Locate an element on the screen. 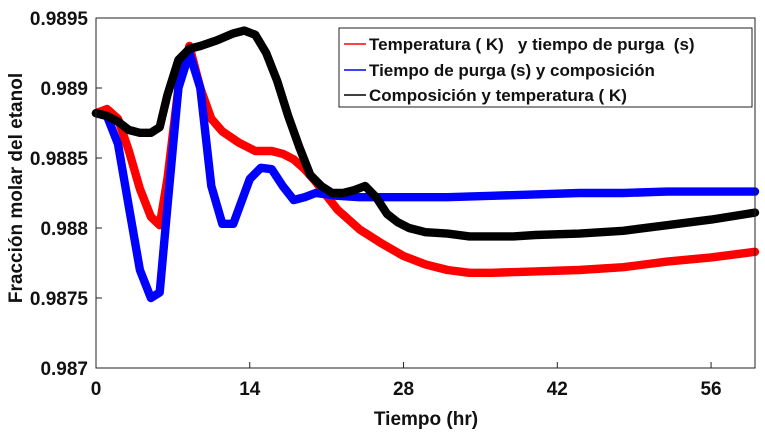 The height and width of the screenshot is (439, 765). y-tick-label: 0.987 is located at coordinates (64, 369).